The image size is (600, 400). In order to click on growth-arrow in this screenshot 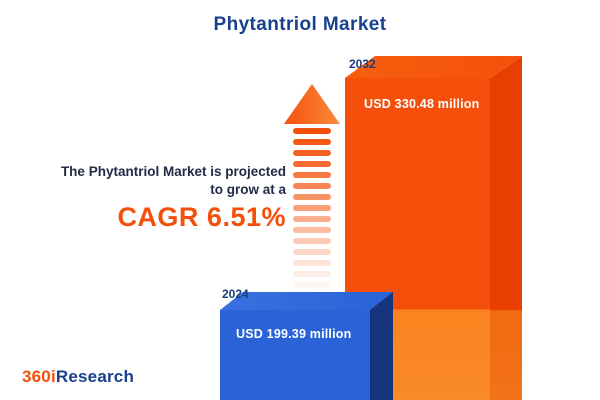, I will do `click(312, 210)`.